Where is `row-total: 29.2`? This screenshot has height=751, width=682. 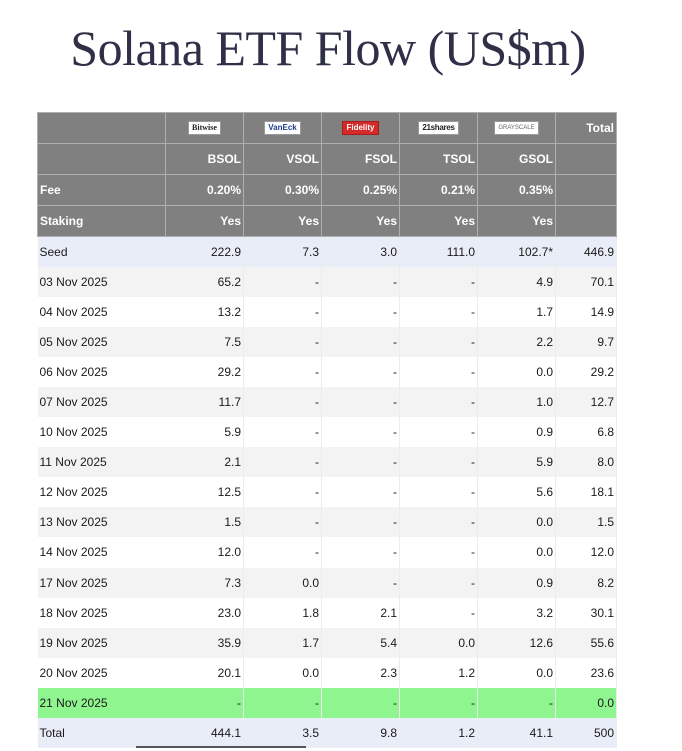
row-total: 29.2 is located at coordinates (586, 371).